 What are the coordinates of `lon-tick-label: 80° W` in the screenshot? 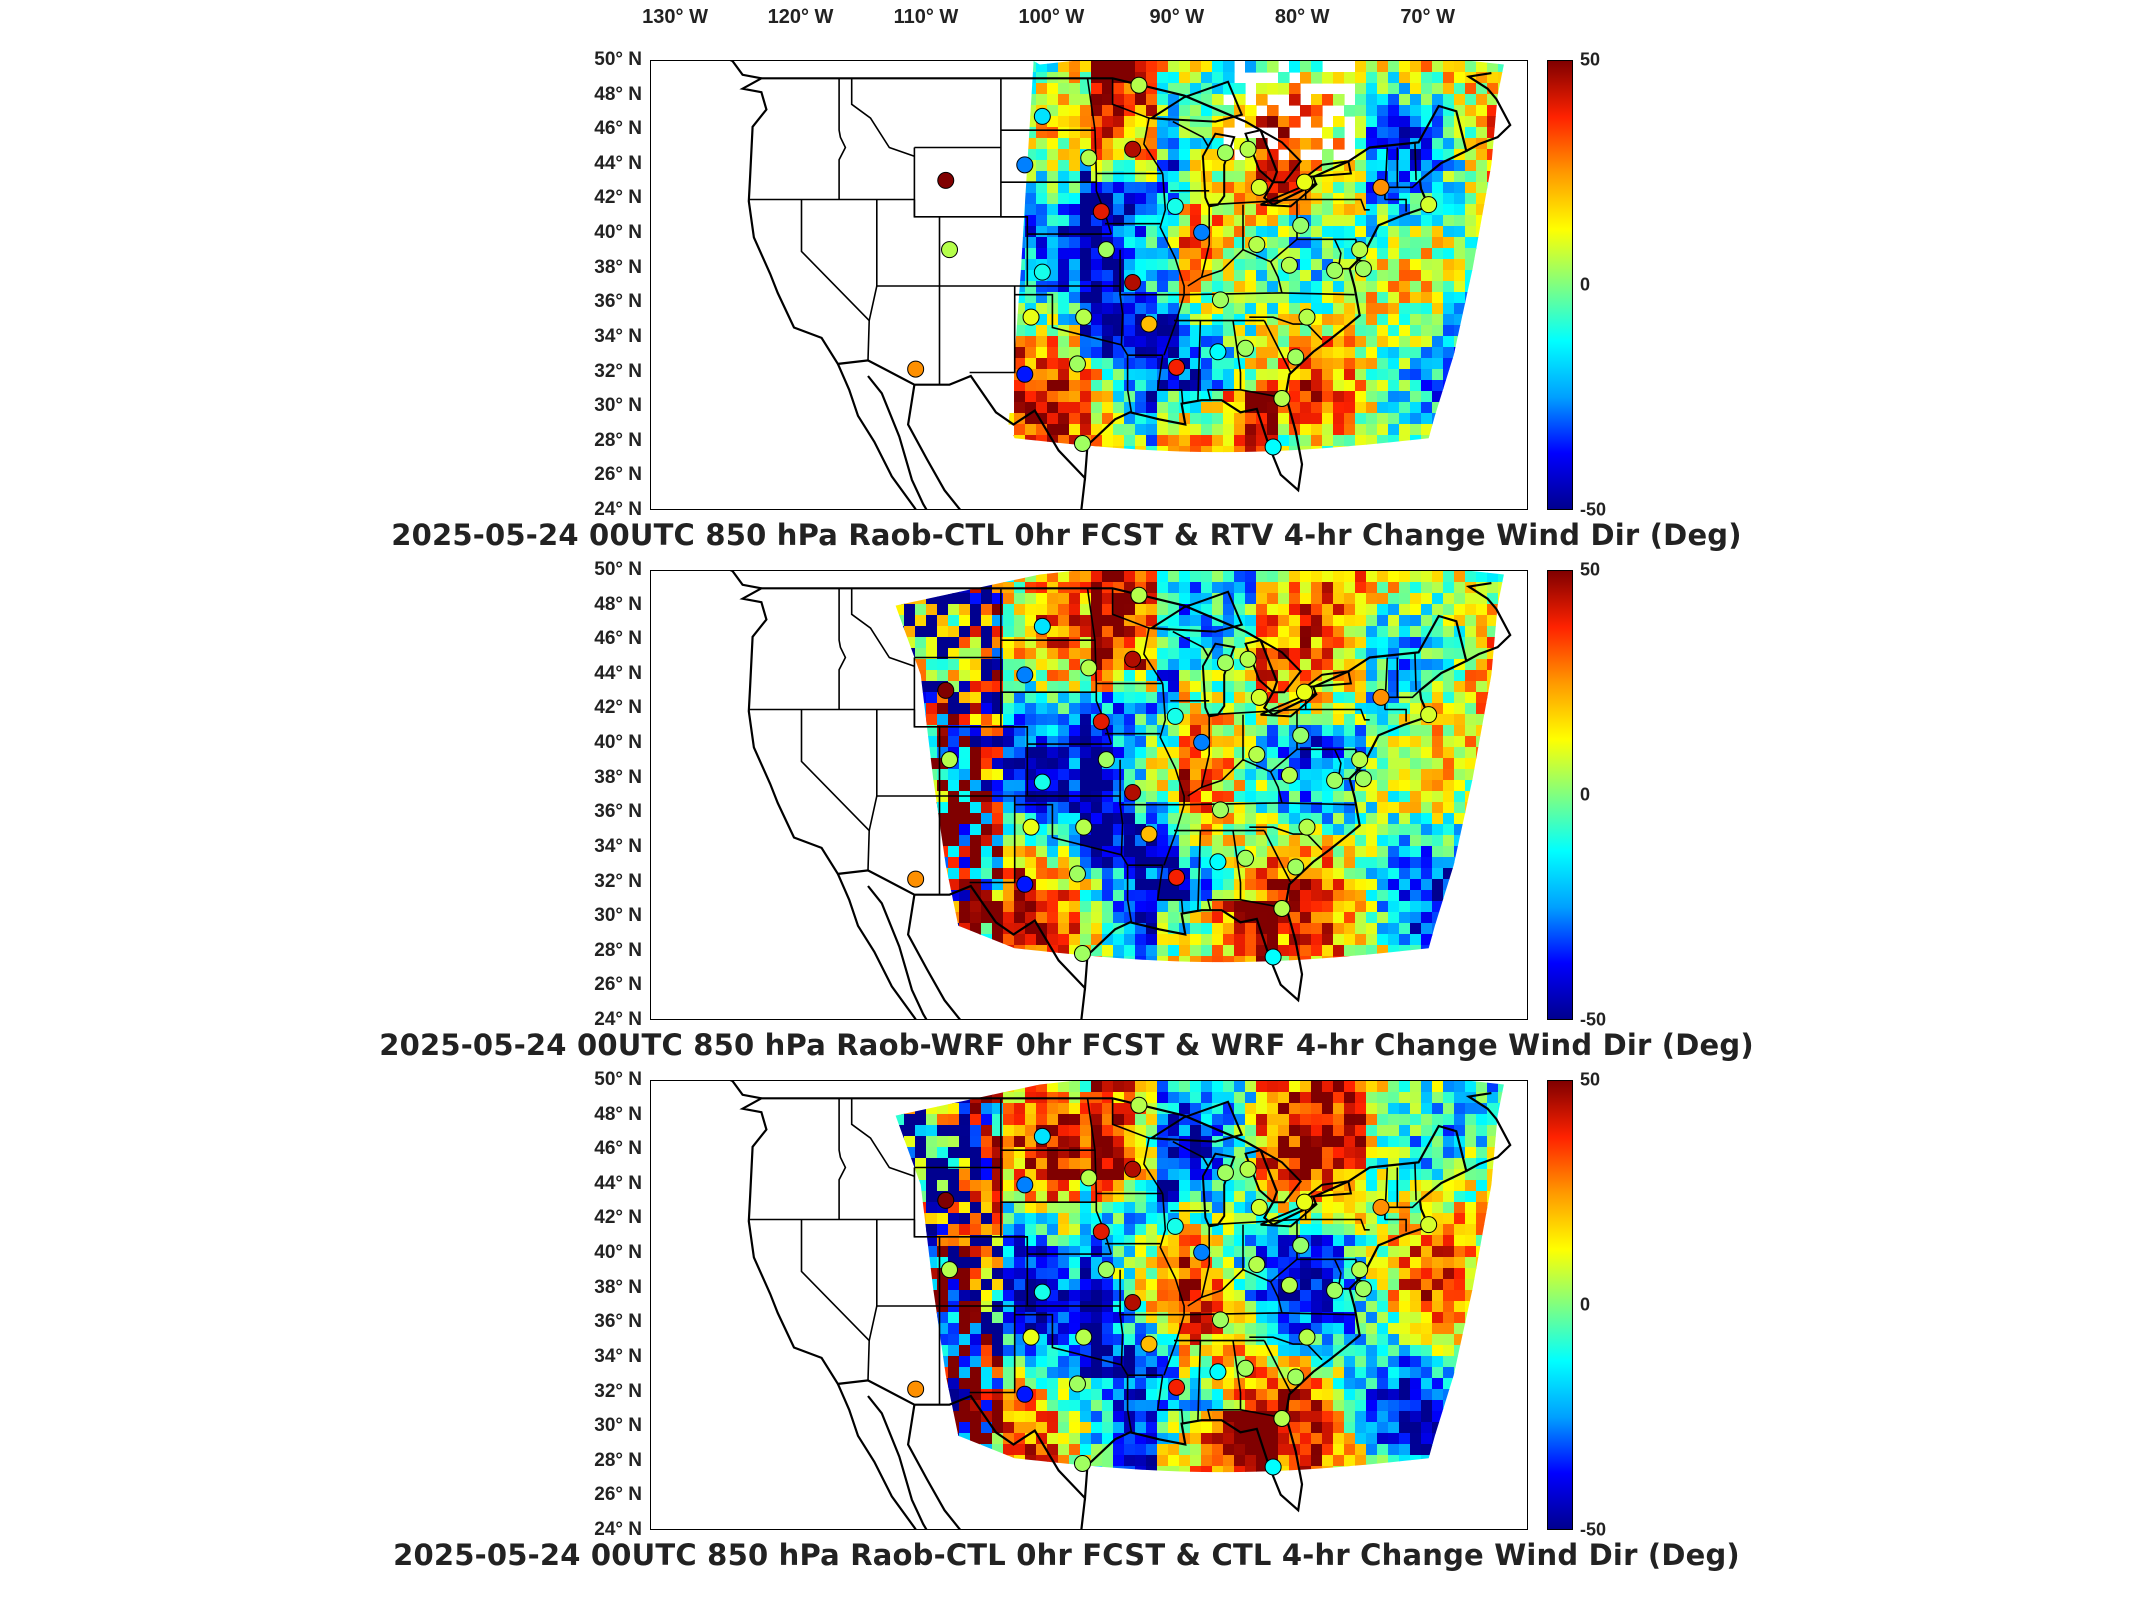 It's located at (1302, 17).